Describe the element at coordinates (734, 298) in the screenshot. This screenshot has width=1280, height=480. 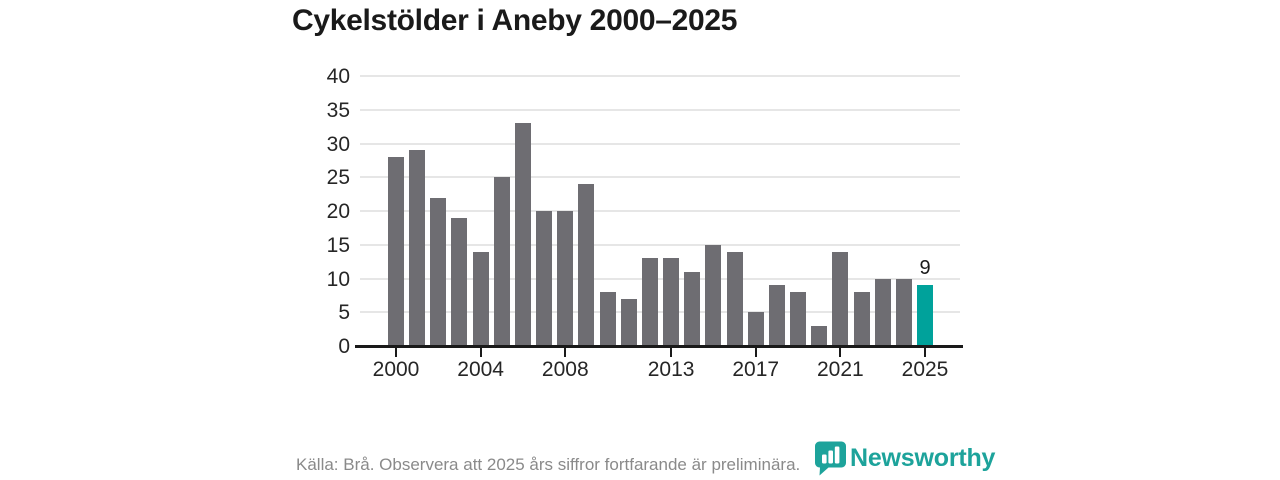
I see `bar-2016` at that location.